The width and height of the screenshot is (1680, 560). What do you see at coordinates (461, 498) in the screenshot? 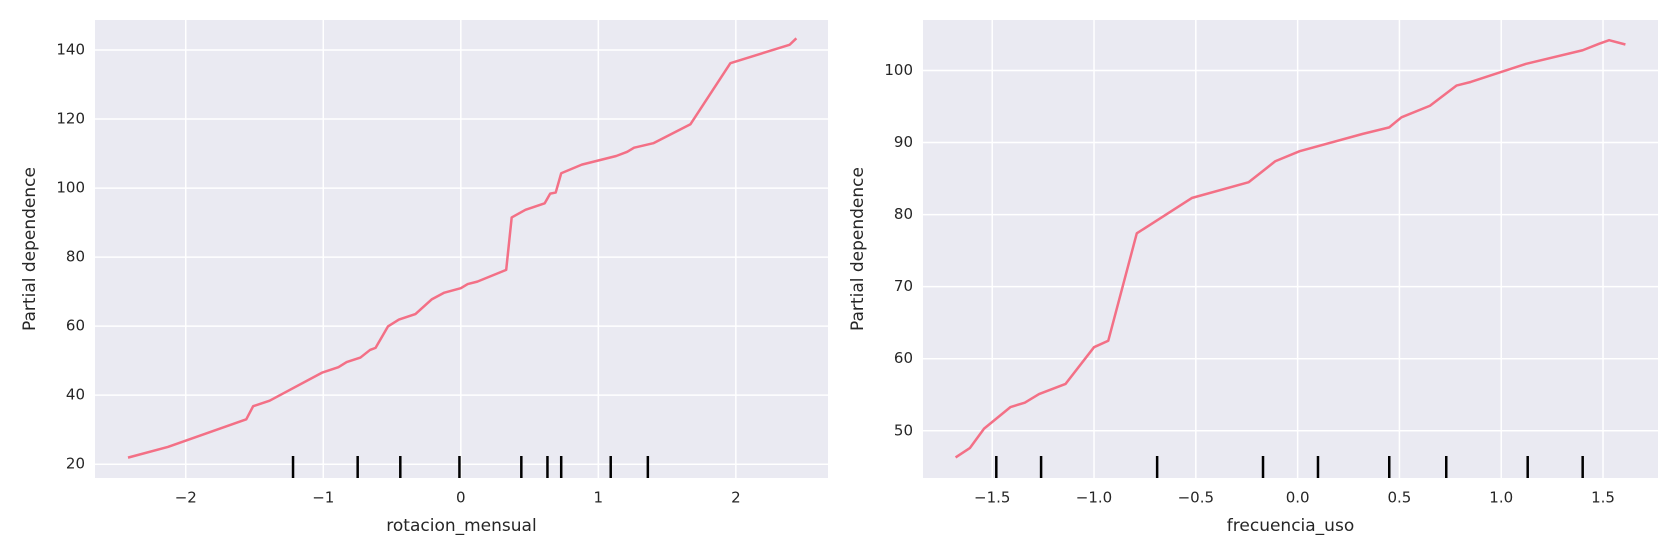
I see `x-tick-label: 0` at bounding box center [461, 498].